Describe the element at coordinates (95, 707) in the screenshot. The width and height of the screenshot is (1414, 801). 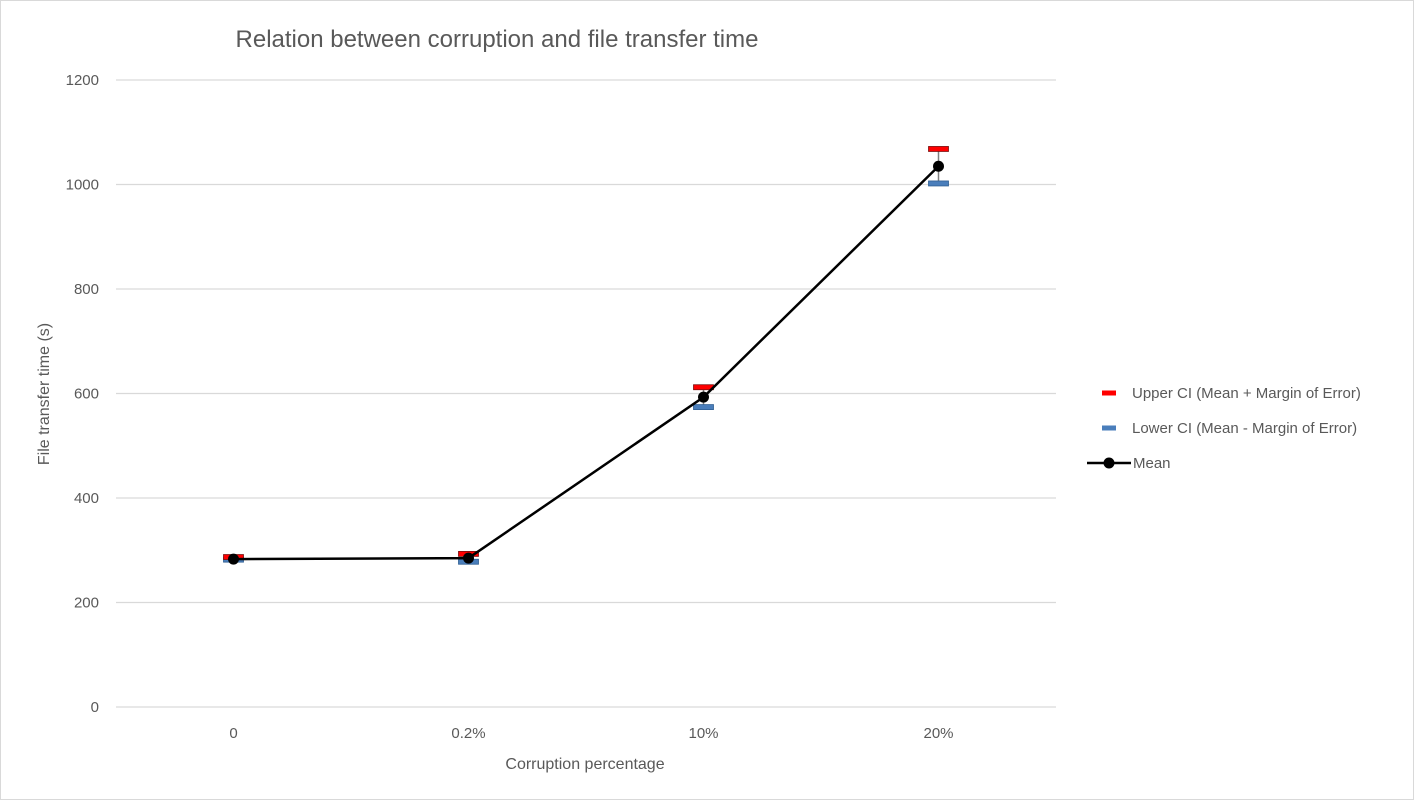
I see `y-tick-label: 0` at that location.